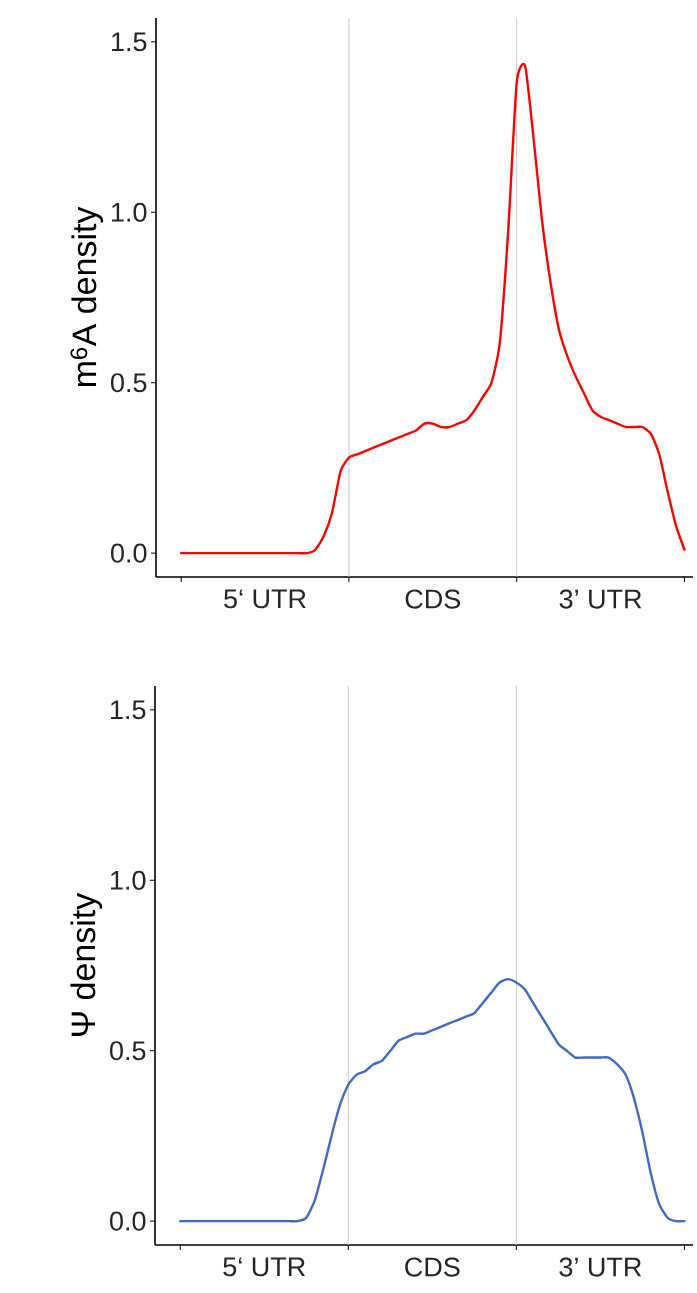  What do you see at coordinates (86, 964) in the screenshot?
I see `y-axis-title: Ψ density` at bounding box center [86, 964].